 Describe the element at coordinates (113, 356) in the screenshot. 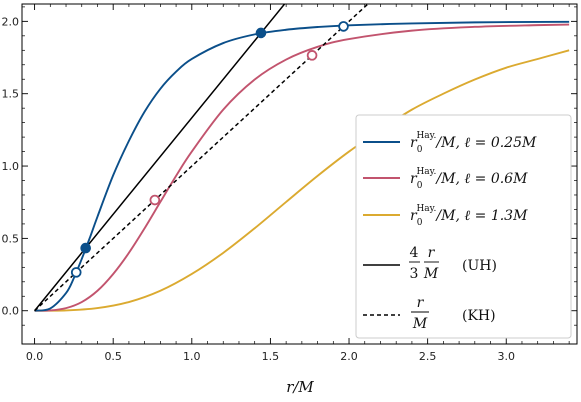

I see `x-tick-label: 0.5` at that location.